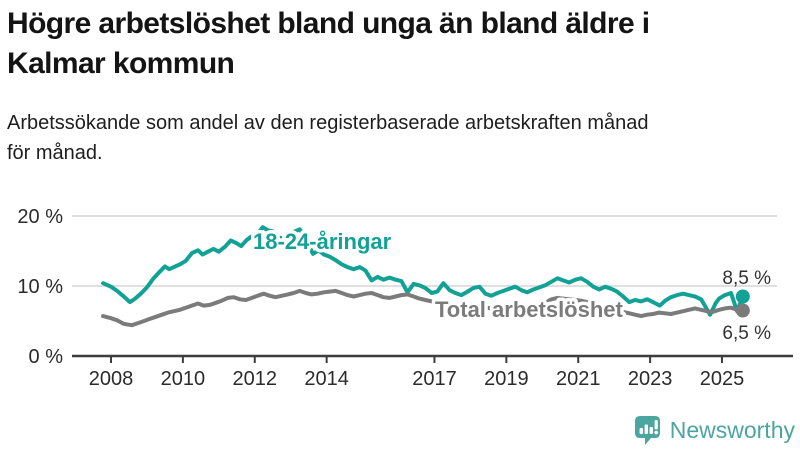  I want to click on end-value-labels: 8,5 % 6,5 %, so click(746, 306).